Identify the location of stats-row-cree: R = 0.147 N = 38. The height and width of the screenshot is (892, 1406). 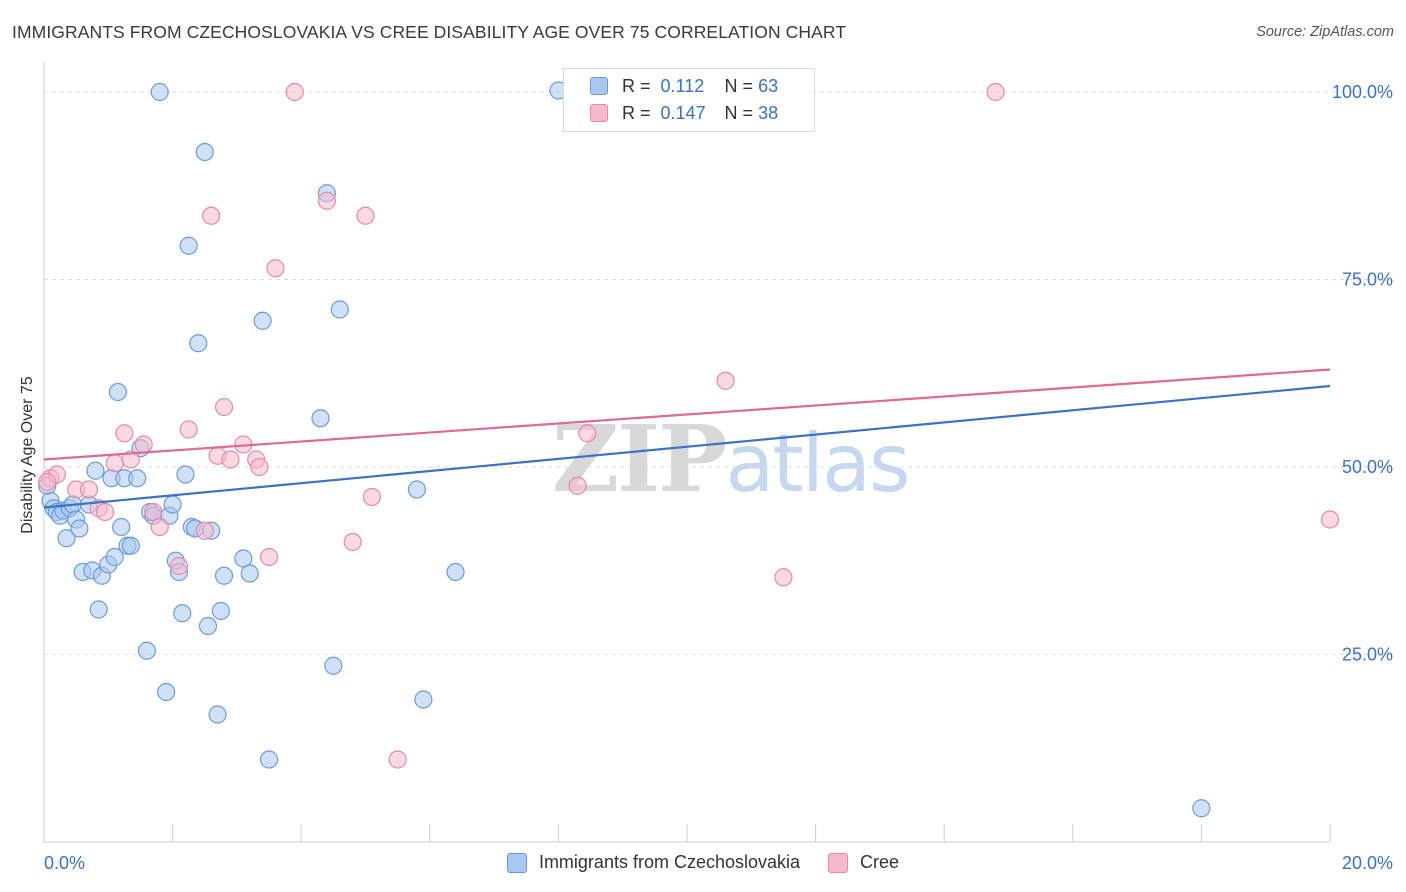
(671, 113).